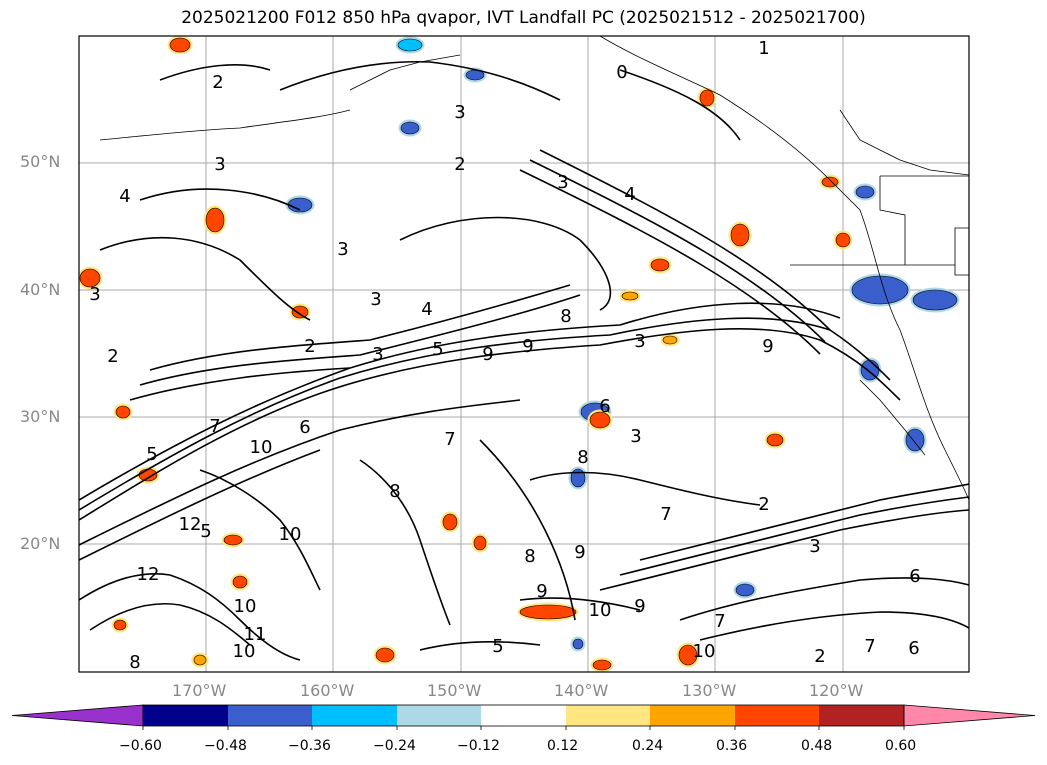  Describe the element at coordinates (621, 72) in the screenshot. I see `contour-label: 0` at that location.